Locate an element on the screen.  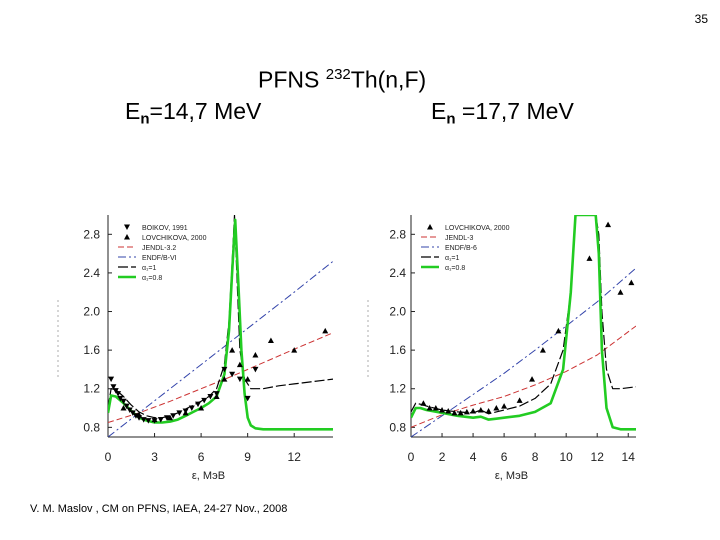
subtitle-left-value: =14,7 MeV is located at coordinates (205, 111).